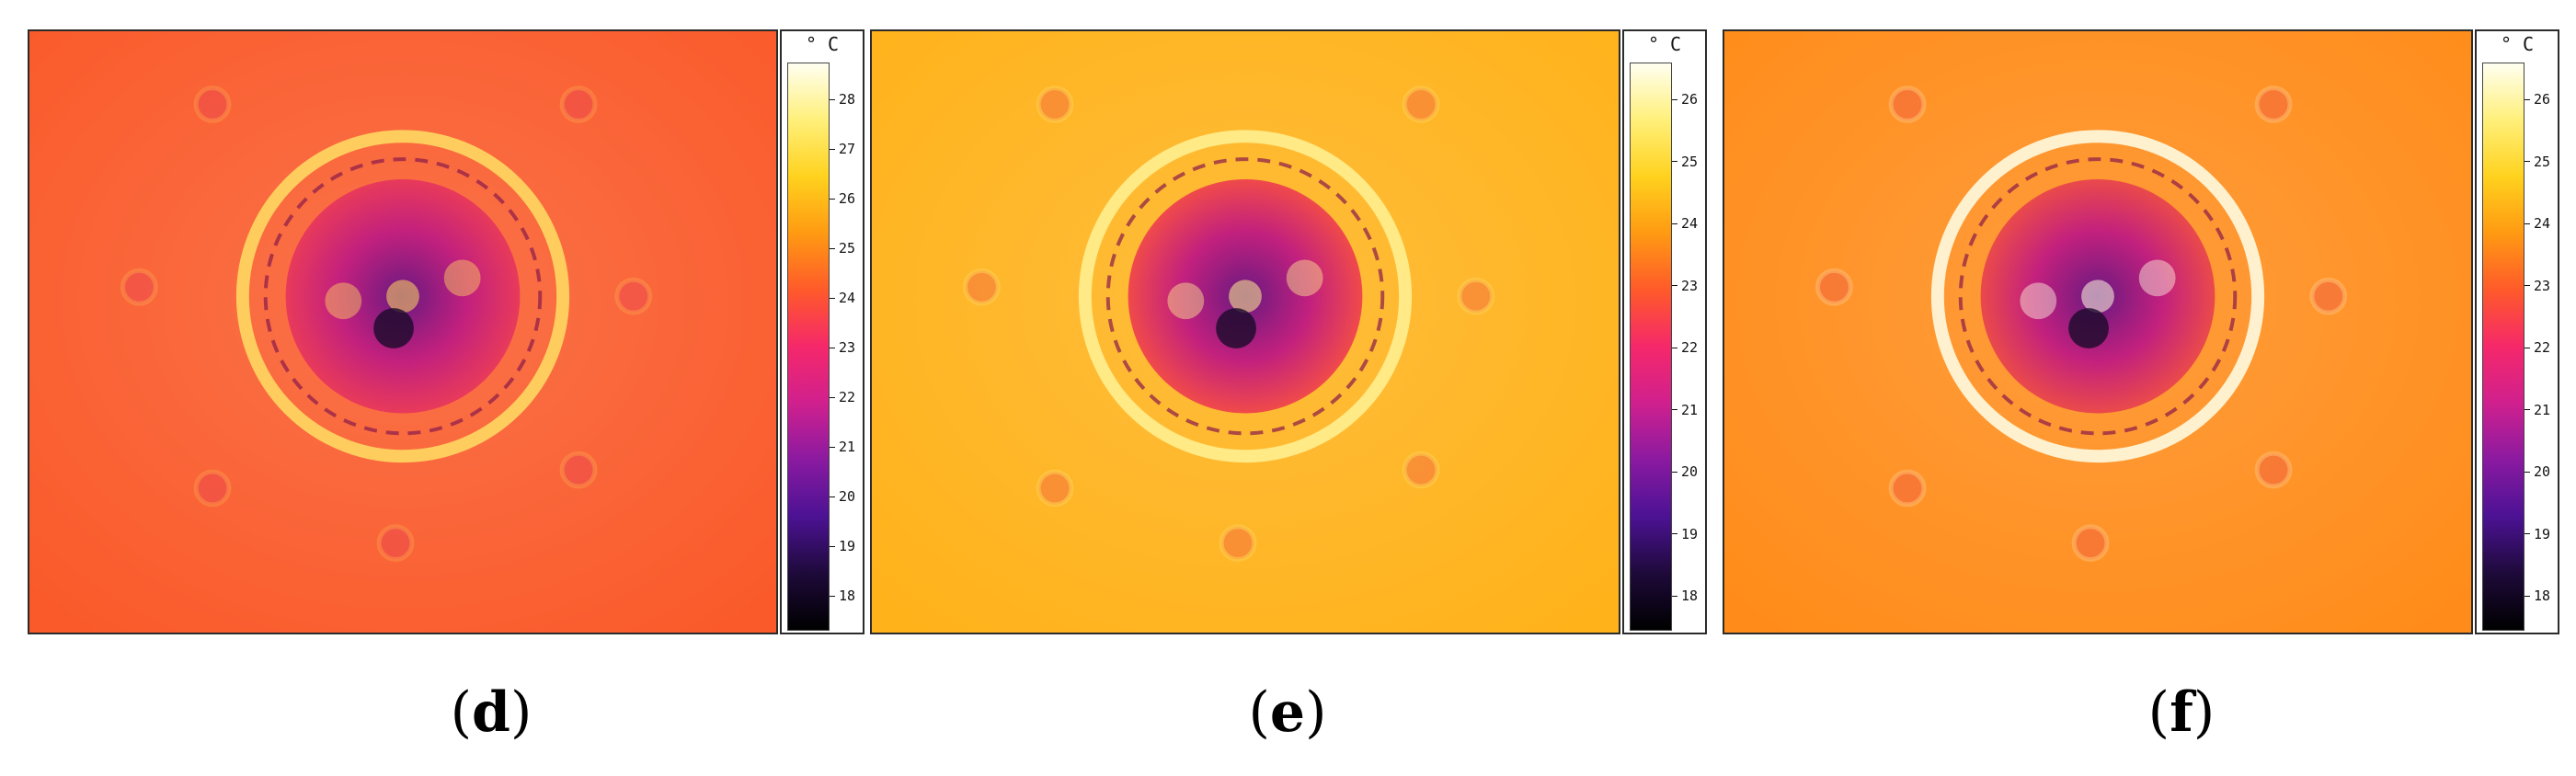 The height and width of the screenshot is (776, 2576). I want to click on colorbar-tick-label: 28, so click(847, 99).